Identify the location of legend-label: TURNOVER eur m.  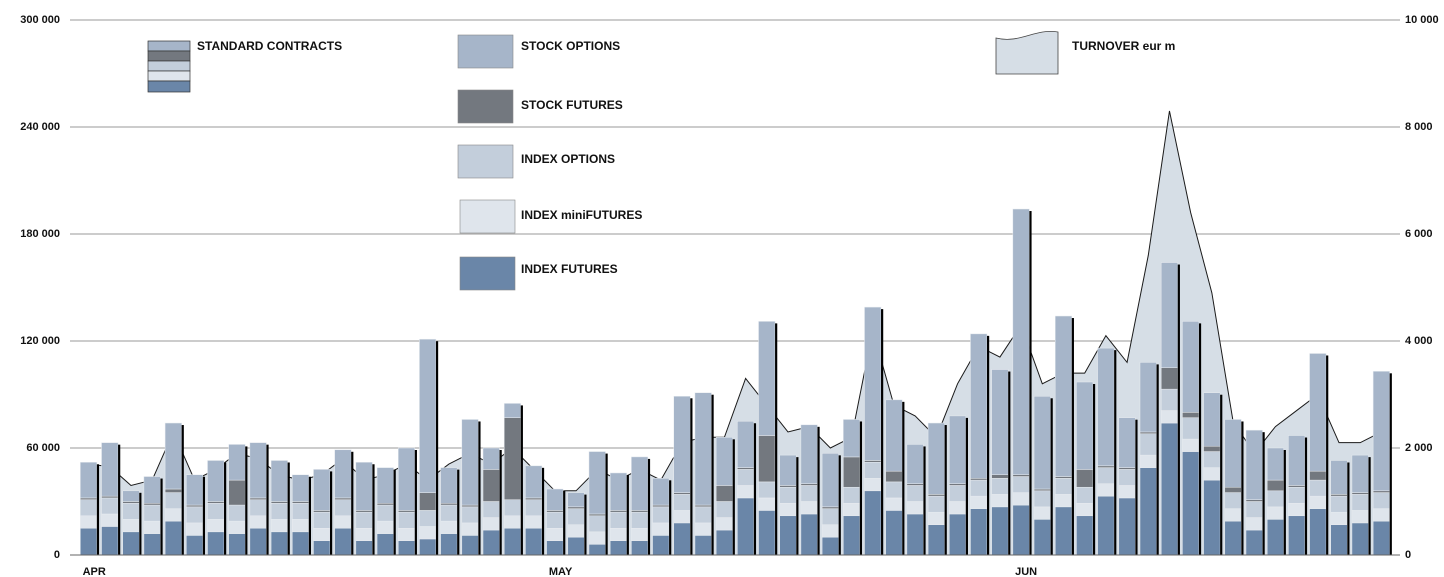
(1123, 46).